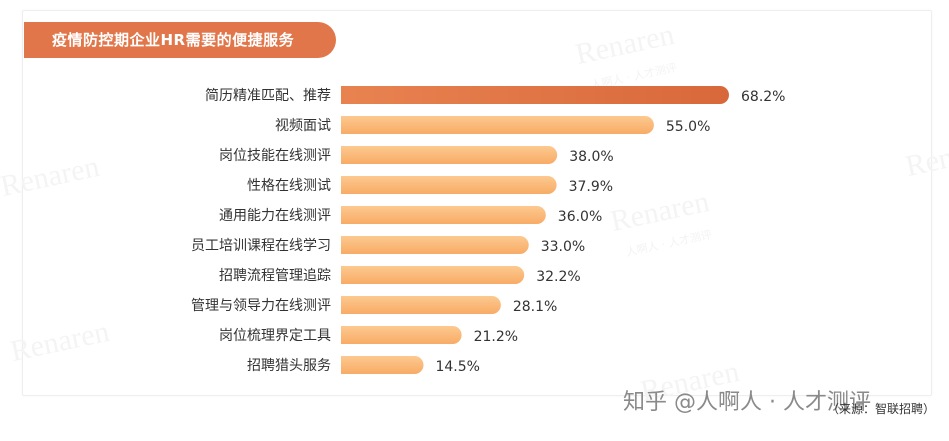 The width and height of the screenshot is (949, 441). I want to click on category-label: 性格在线测试, so click(289, 186).